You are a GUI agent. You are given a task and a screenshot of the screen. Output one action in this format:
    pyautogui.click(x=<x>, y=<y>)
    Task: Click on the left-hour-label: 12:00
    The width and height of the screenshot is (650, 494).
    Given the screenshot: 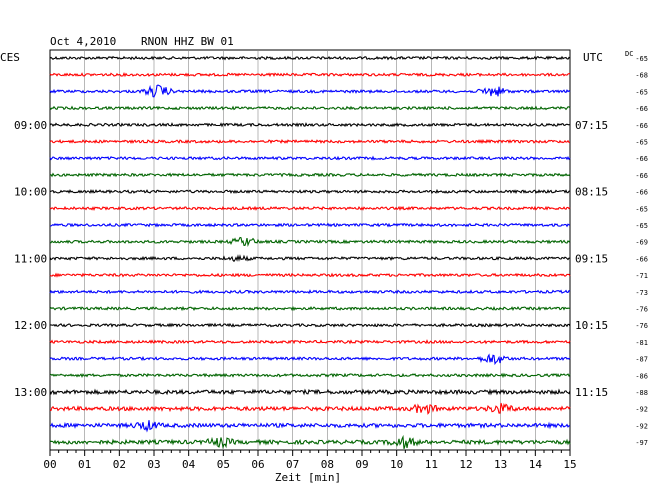 What is the action you would take?
    pyautogui.click(x=30, y=325)
    